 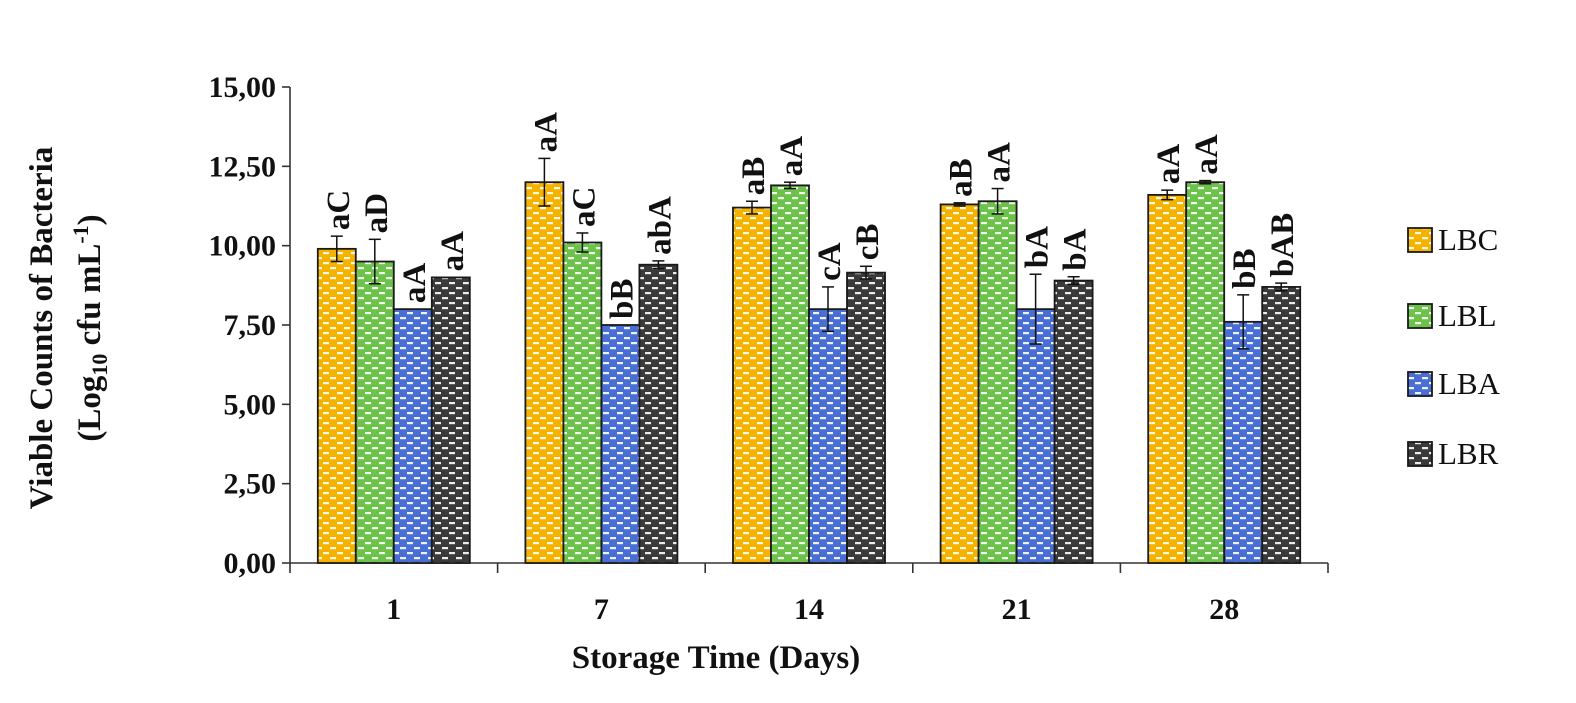 I want to click on x-tick-label: 14, so click(x=809, y=609).